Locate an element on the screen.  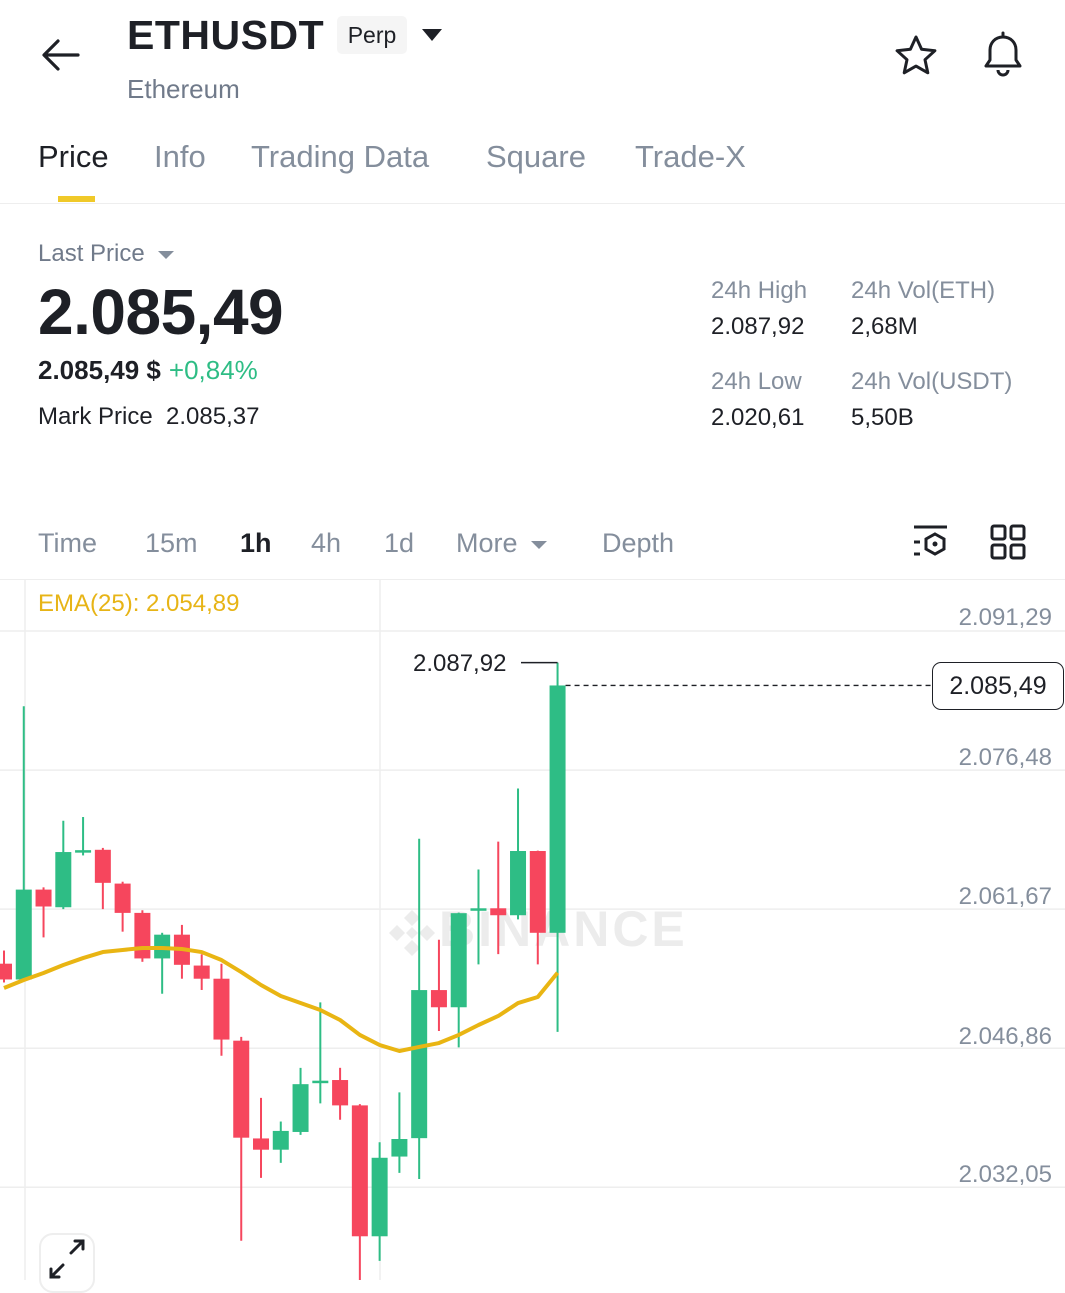
timeframe-1h: 1h is located at coordinates (256, 543).